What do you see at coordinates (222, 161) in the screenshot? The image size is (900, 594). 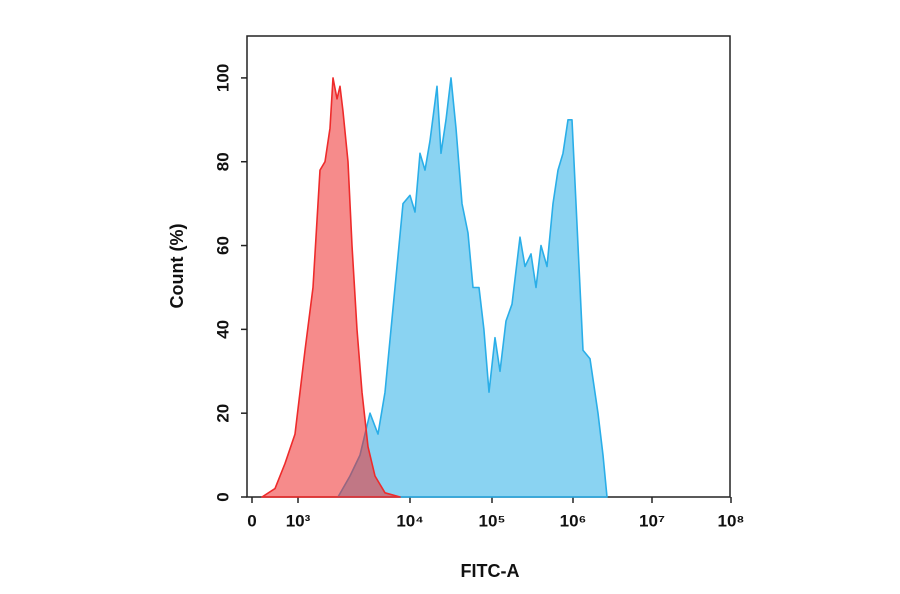 I see `y-tick-label: 80` at bounding box center [222, 161].